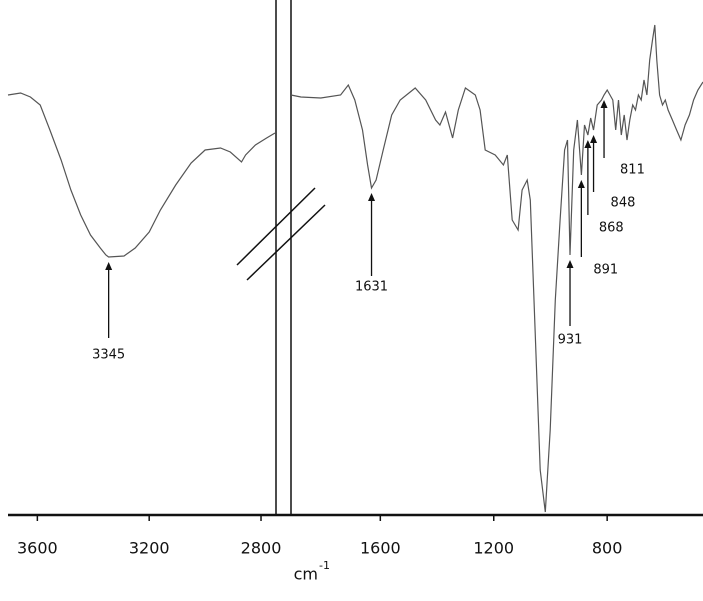 The width and height of the screenshot is (703, 601). What do you see at coordinates (607, 548) in the screenshot?
I see `x-tick-label: 800` at bounding box center [607, 548].